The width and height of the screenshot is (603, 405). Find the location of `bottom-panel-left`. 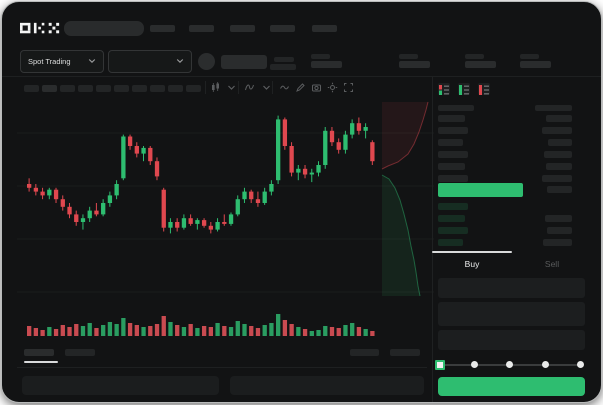

bottom-panel-left is located at coordinates (120, 385).